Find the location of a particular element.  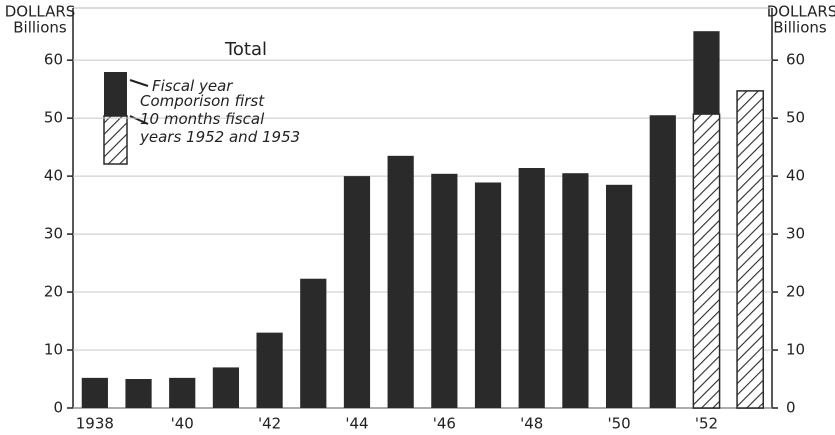

y2-tick-label: 10 is located at coordinates (795, 350).